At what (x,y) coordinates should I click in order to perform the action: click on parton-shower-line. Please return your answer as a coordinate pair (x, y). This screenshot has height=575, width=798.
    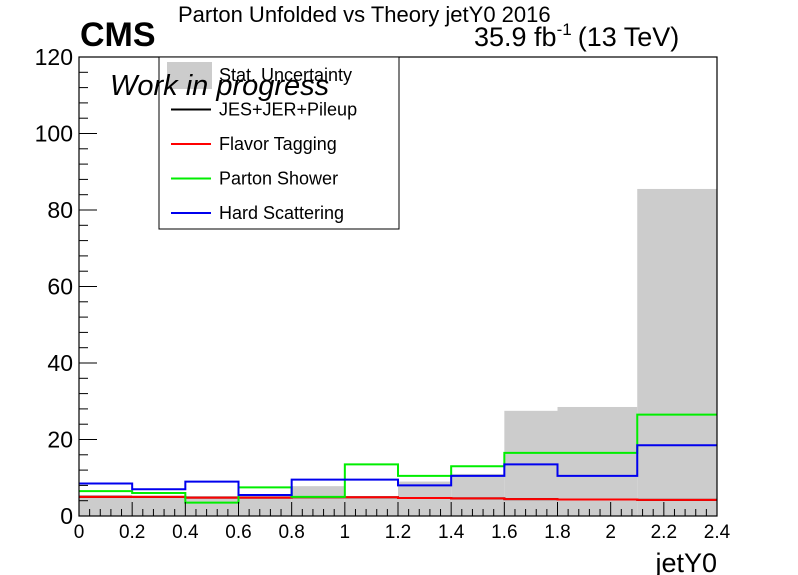
    Looking at the image, I should click on (398, 458).